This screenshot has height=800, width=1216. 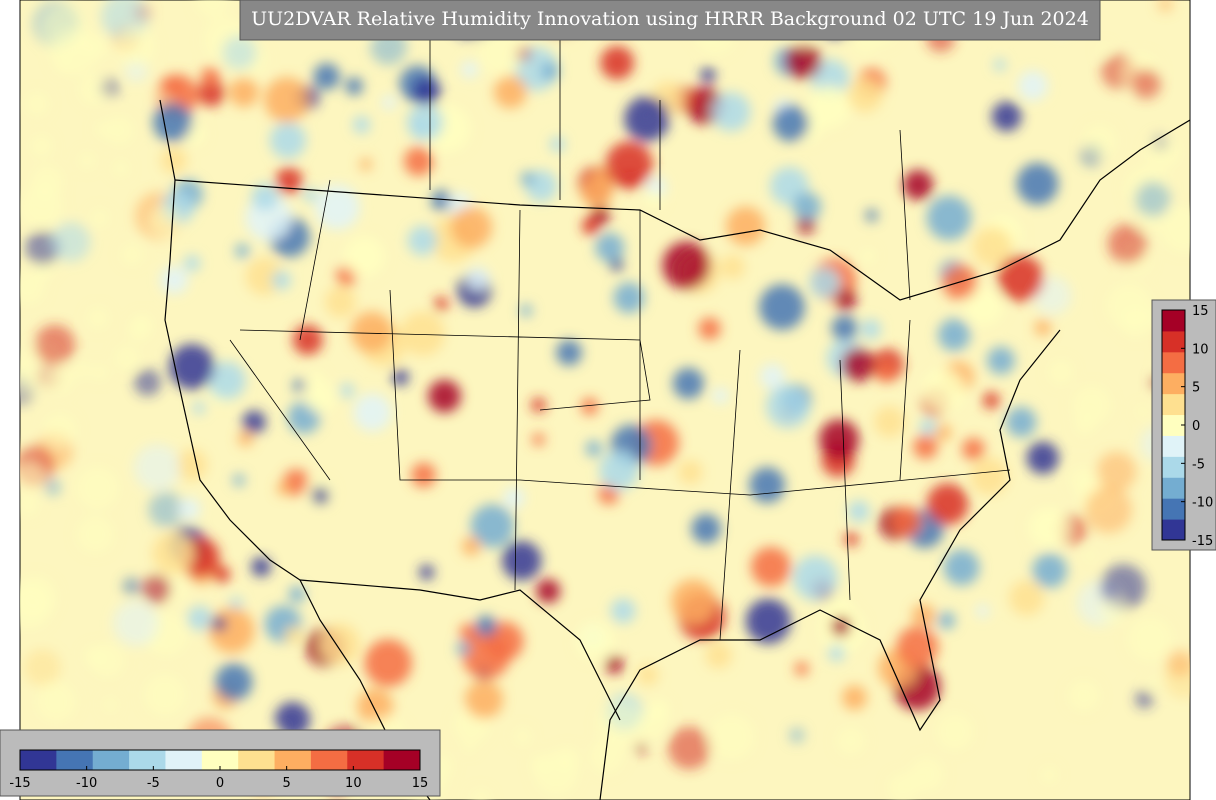 I want to click on tick-label: 15, so click(x=1200, y=311).